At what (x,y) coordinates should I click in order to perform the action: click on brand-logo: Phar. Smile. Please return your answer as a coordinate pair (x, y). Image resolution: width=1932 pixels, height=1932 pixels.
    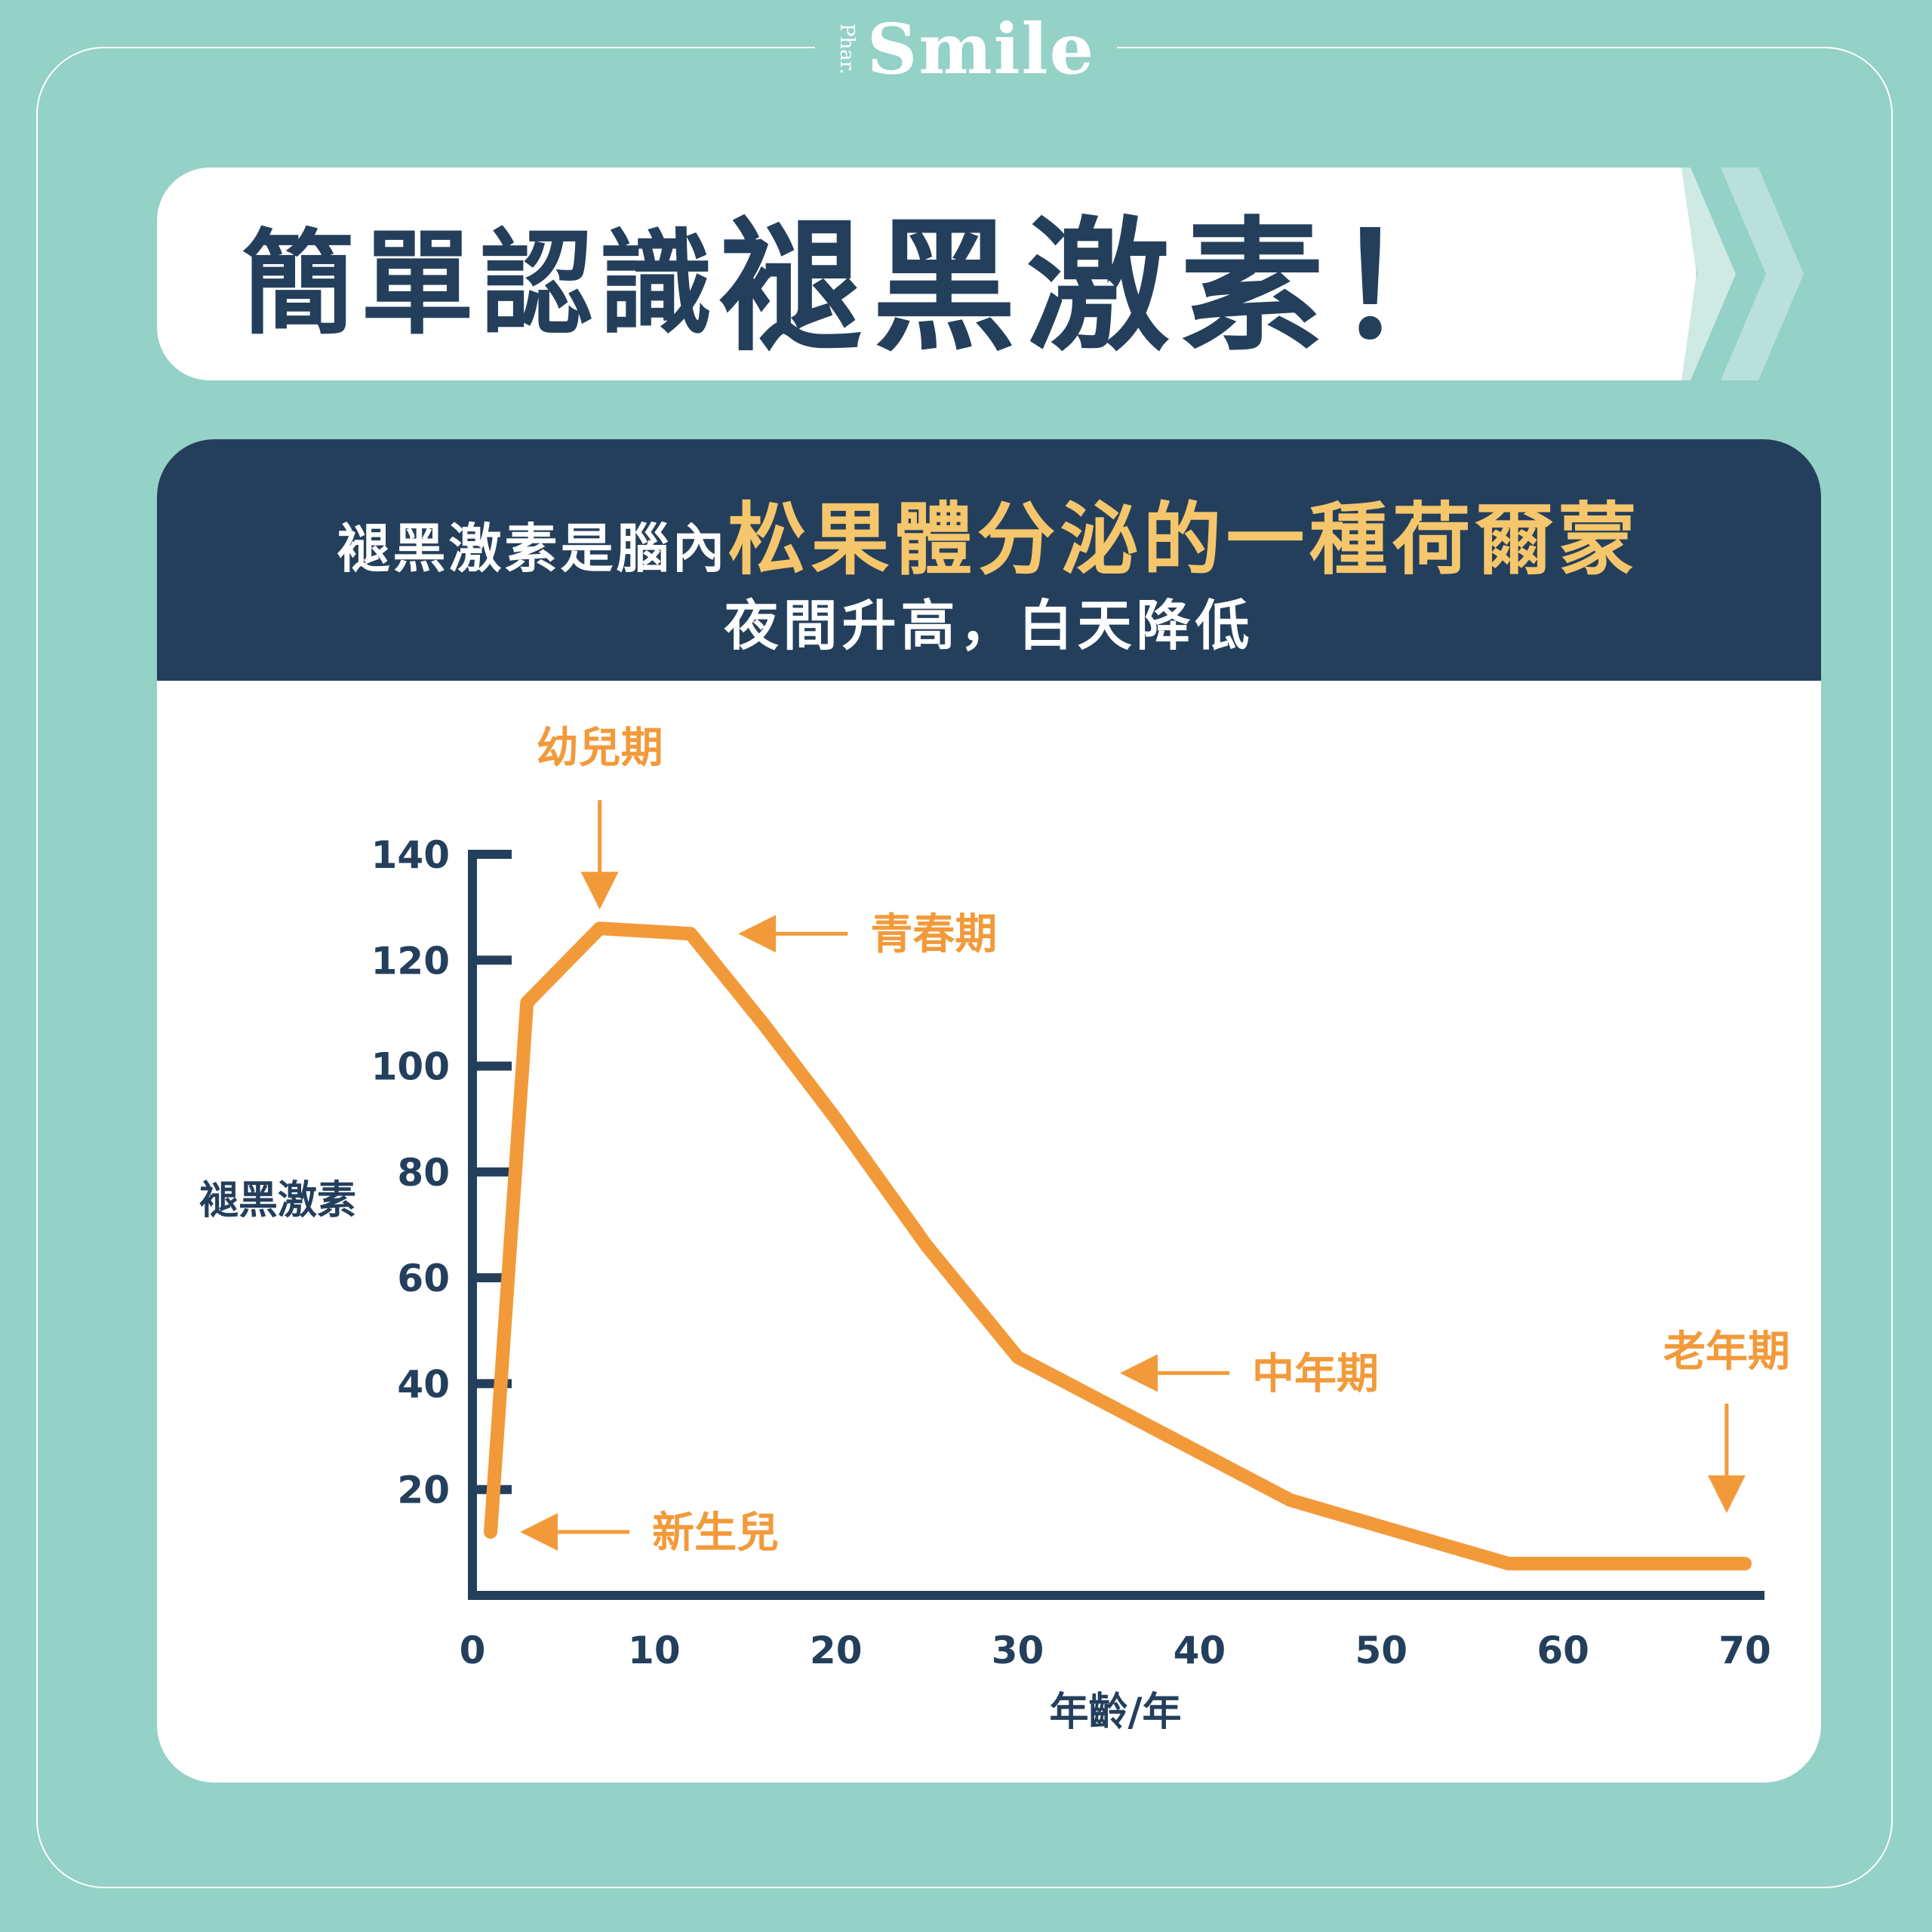
    Looking at the image, I should click on (966, 49).